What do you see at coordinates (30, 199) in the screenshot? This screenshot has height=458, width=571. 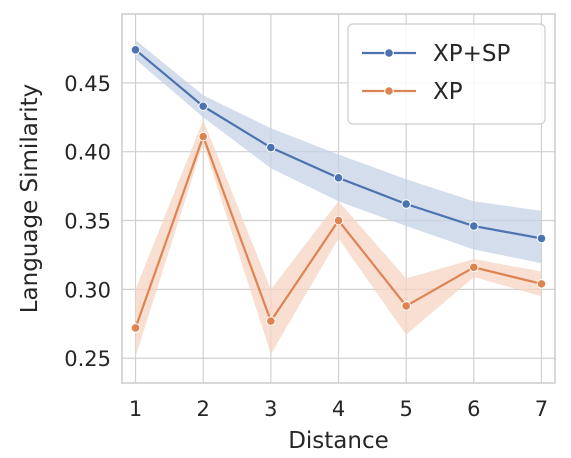 I see `y-axis-label: Language Similarity` at bounding box center [30, 199].